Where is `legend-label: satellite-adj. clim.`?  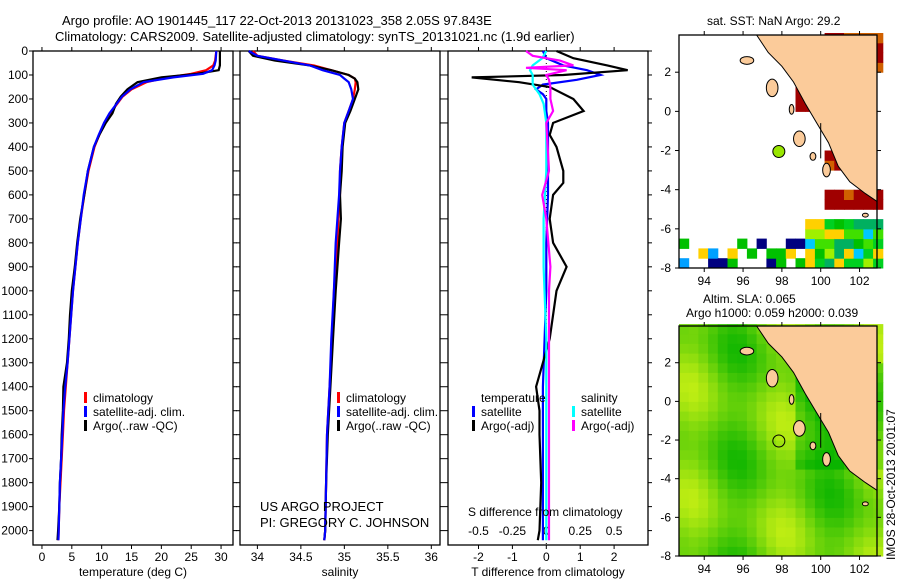 legend-label: satellite-adj. clim. is located at coordinates (139, 412).